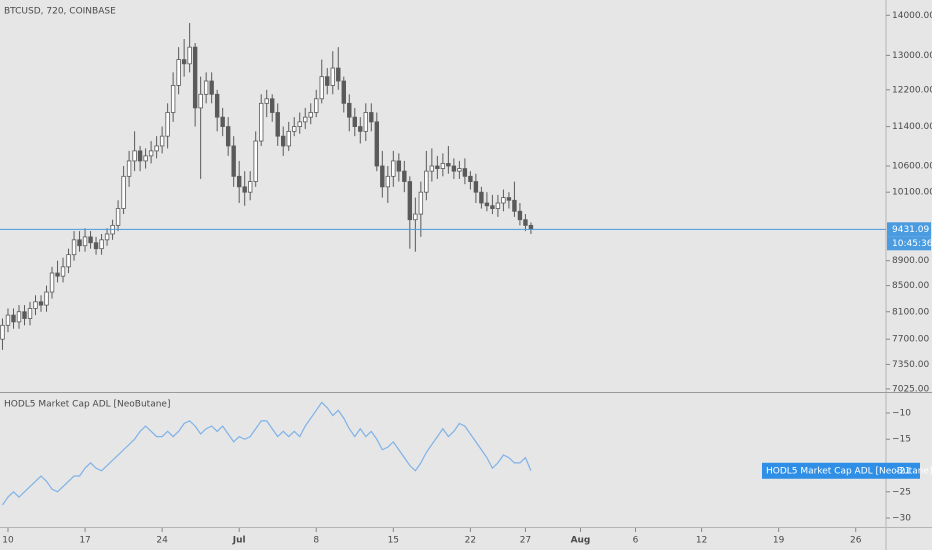 The height and width of the screenshot is (550, 932). Describe the element at coordinates (912, 16) in the screenshot. I see `y-tick-label: 14000.00` at that location.